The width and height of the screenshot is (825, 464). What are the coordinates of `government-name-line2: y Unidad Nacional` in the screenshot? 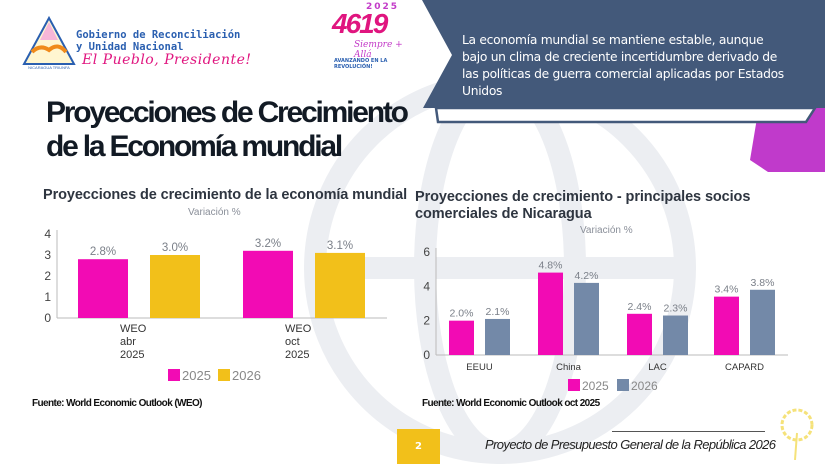 It's located at (130, 47).